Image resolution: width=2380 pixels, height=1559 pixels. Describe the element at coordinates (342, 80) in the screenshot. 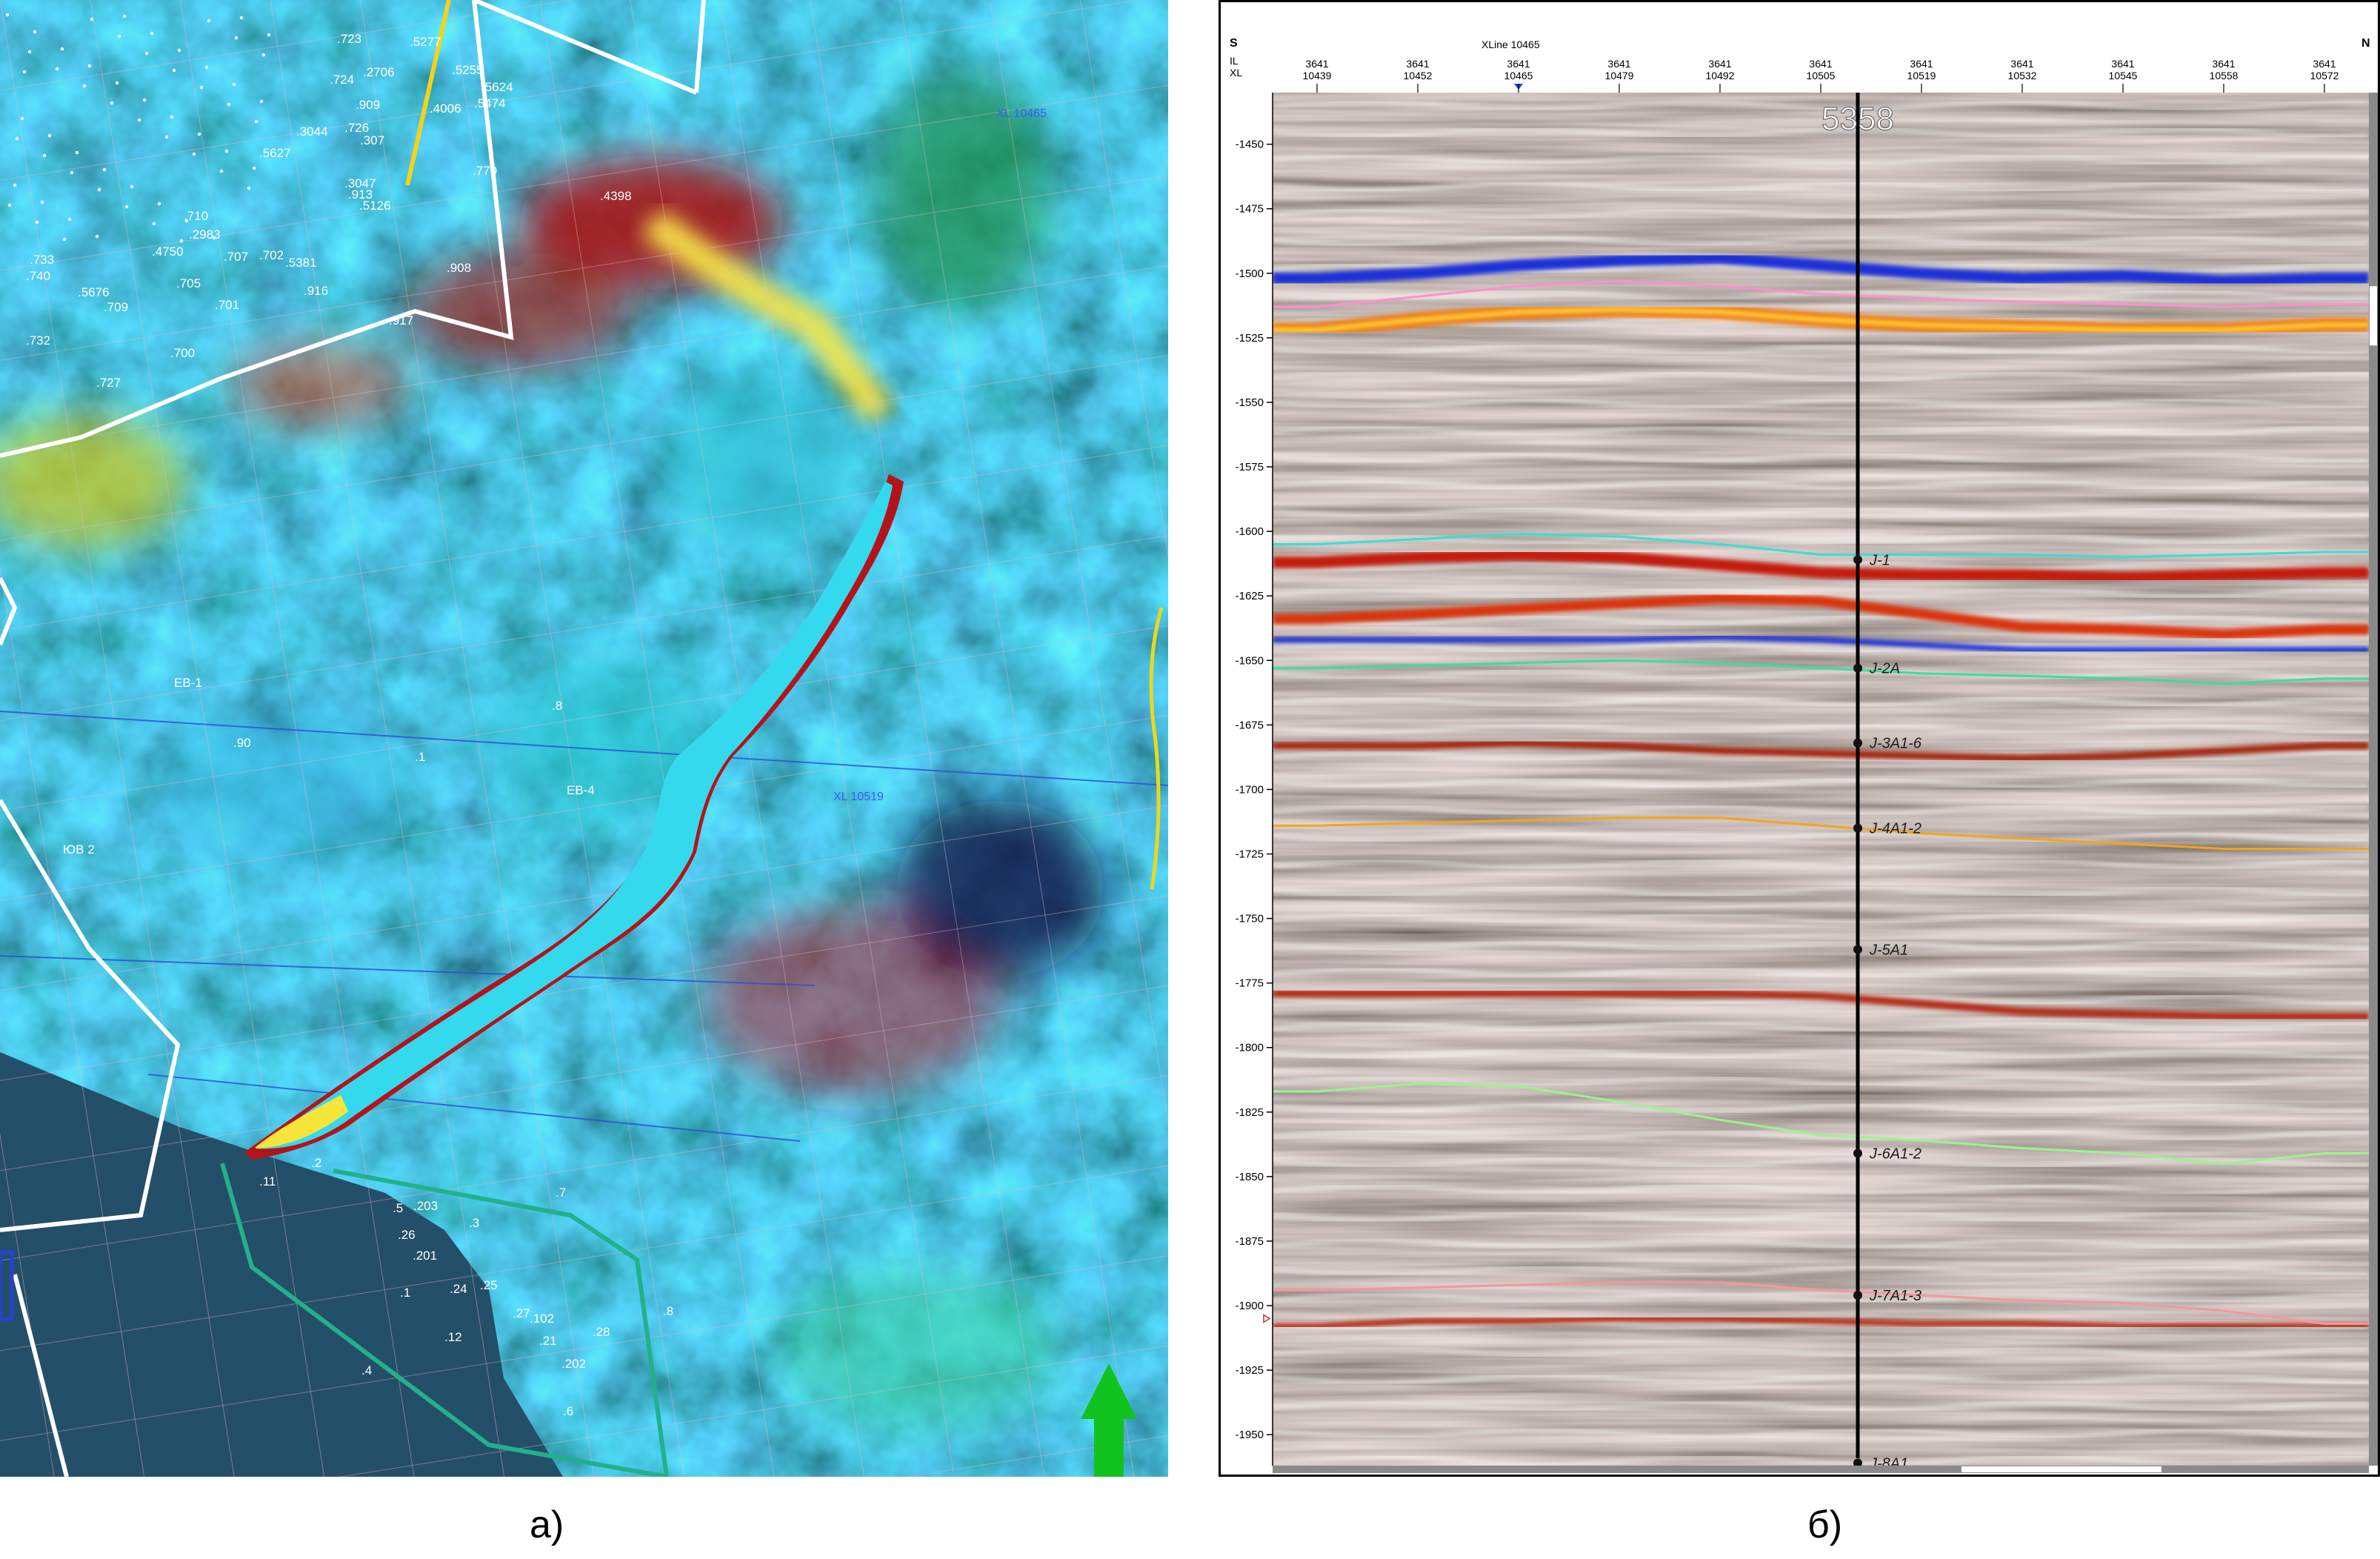

I see `well-label: .724` at that location.